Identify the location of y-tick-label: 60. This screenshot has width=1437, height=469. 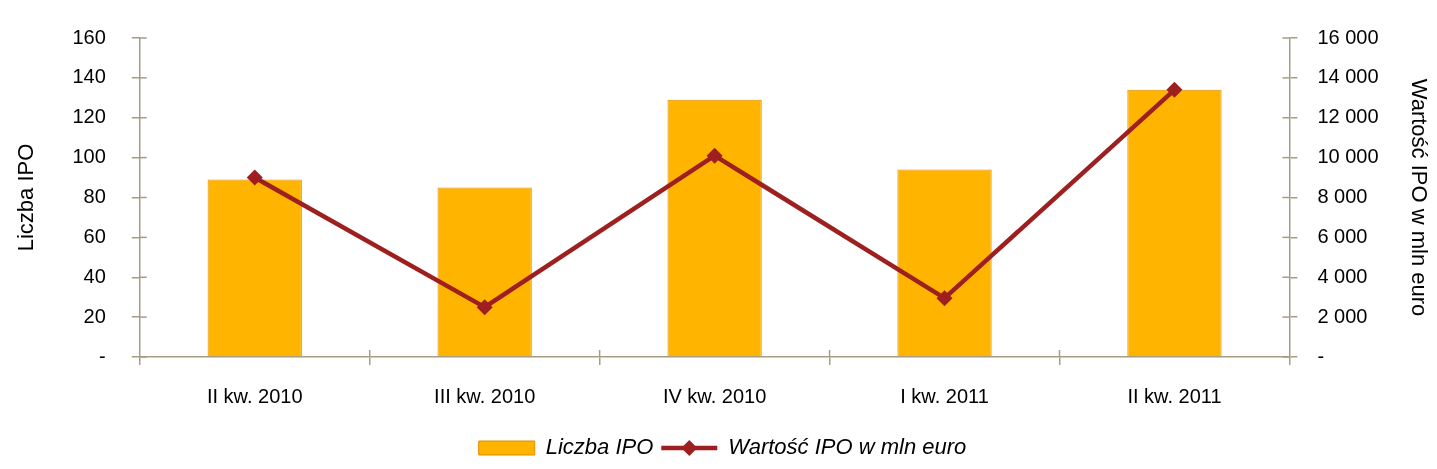
(94, 235).